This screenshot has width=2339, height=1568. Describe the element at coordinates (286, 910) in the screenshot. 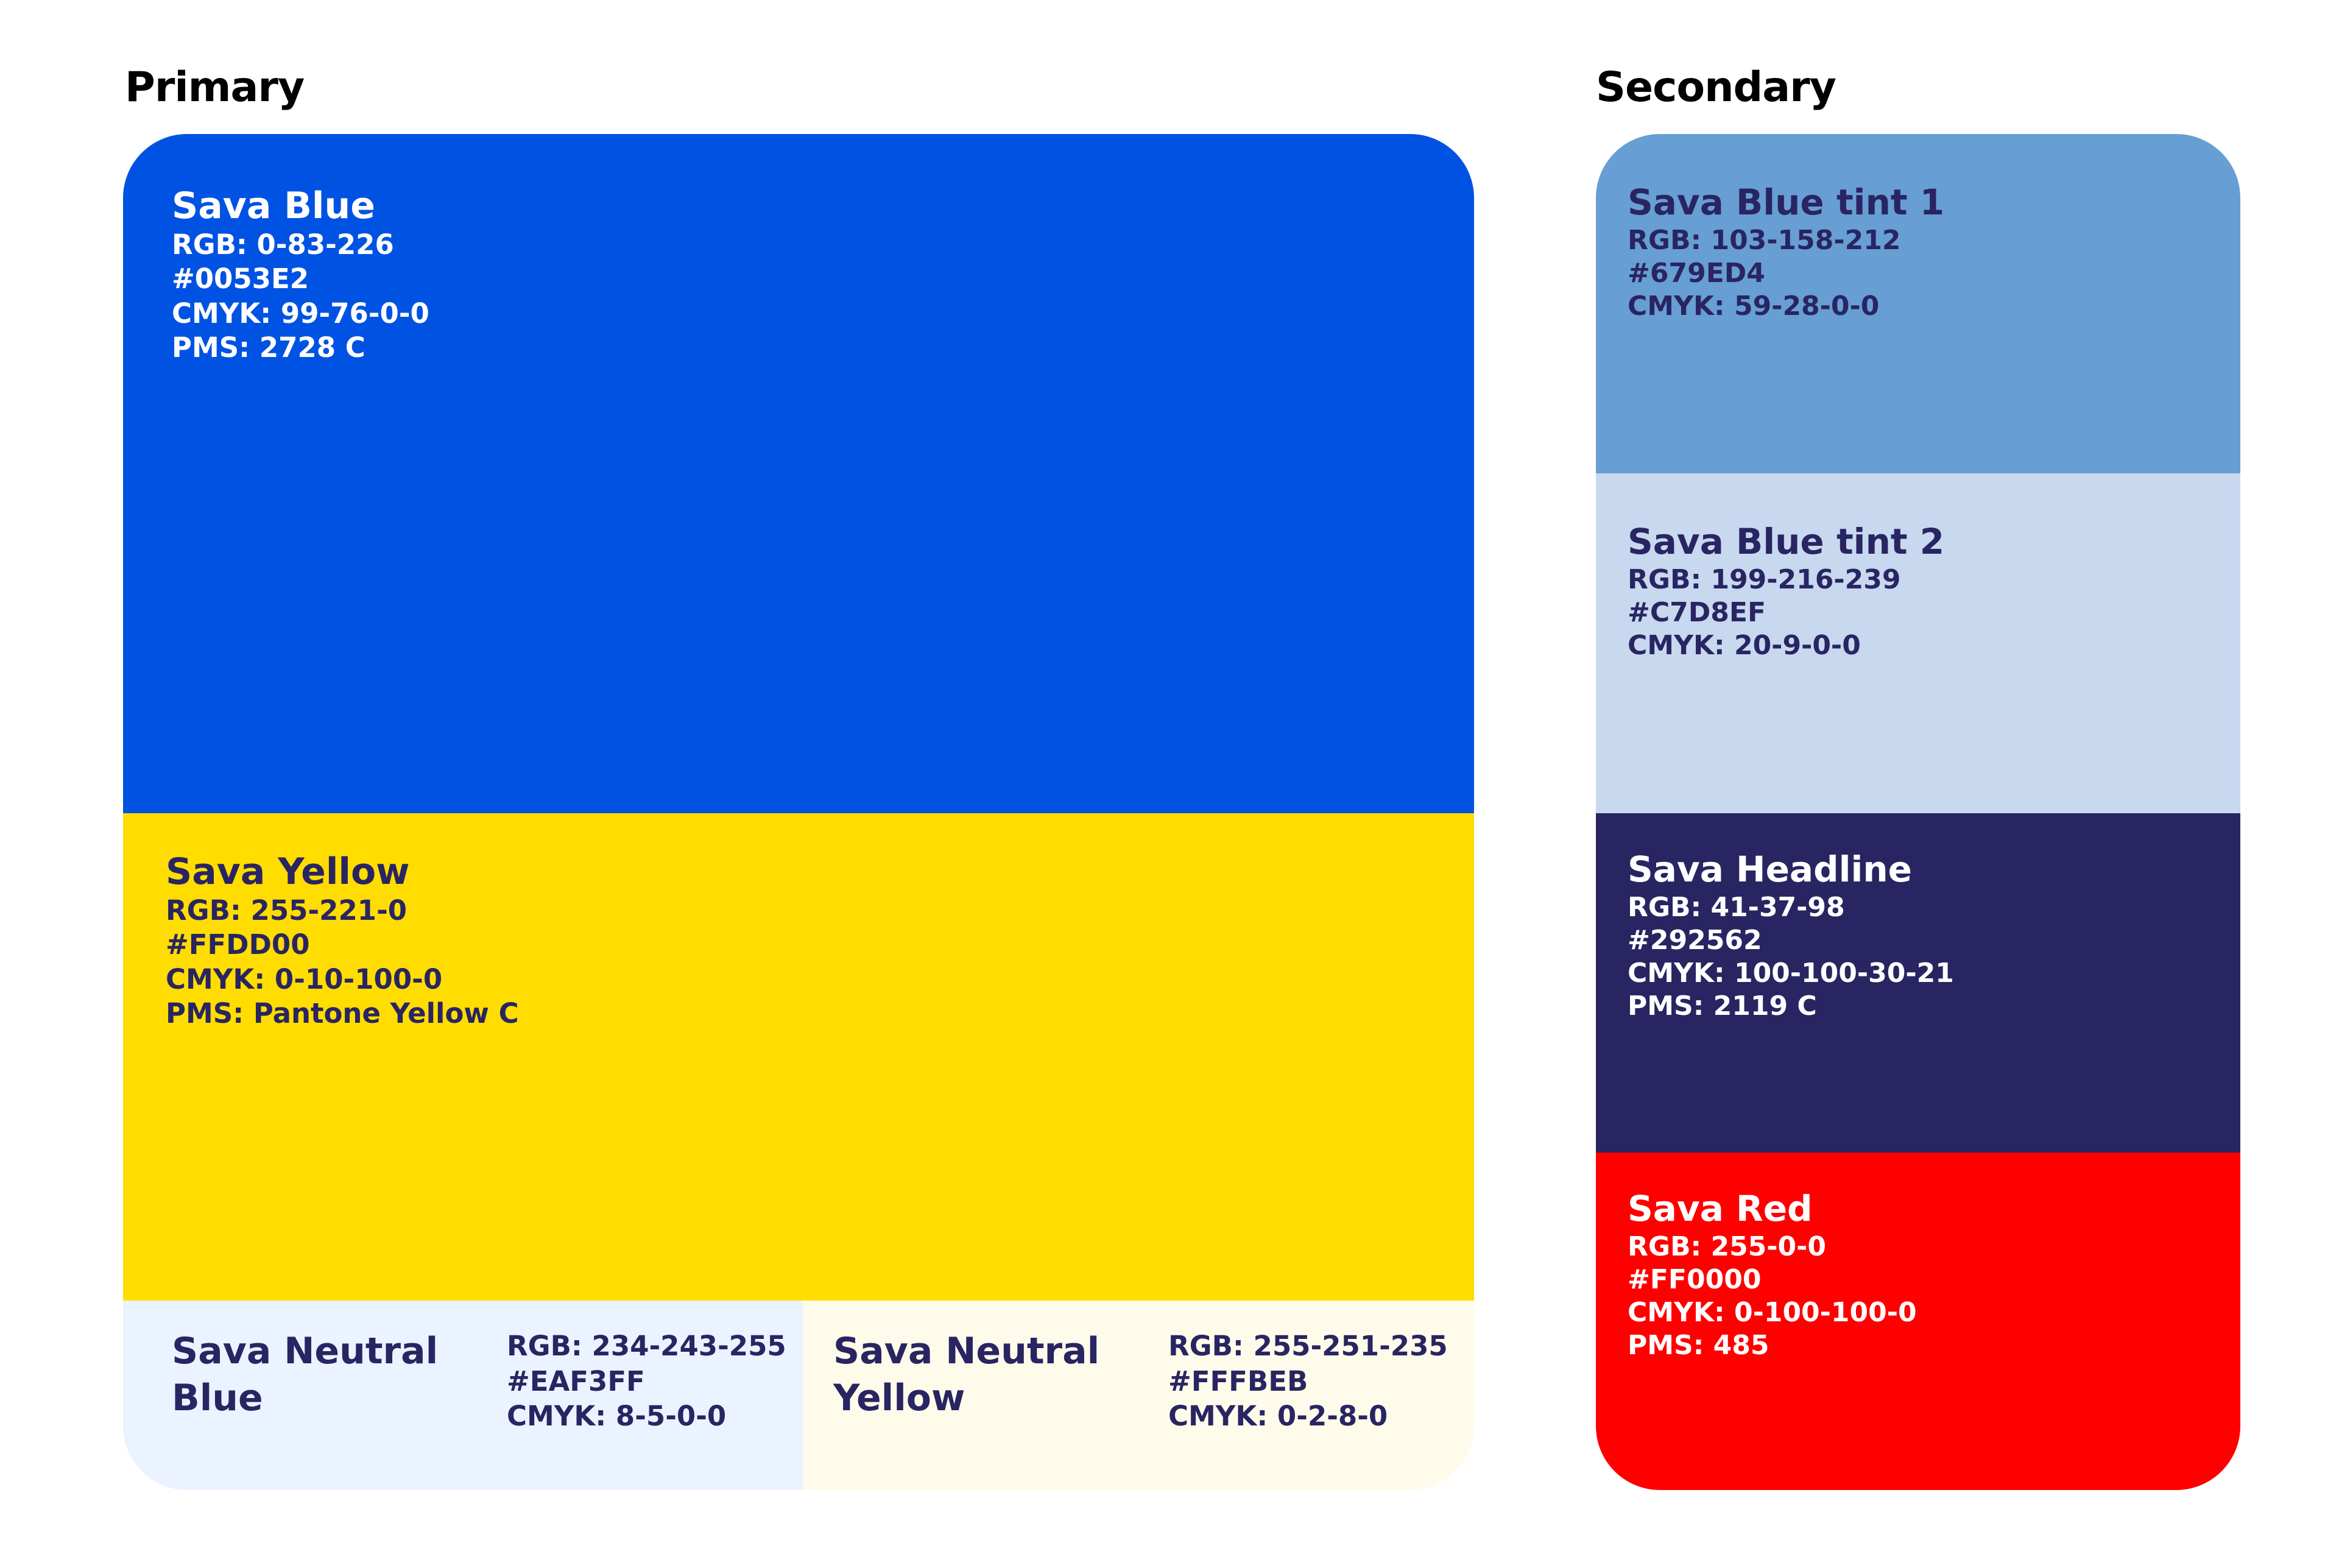

I see `swatch-rgb: RGB: 255-221-0` at that location.